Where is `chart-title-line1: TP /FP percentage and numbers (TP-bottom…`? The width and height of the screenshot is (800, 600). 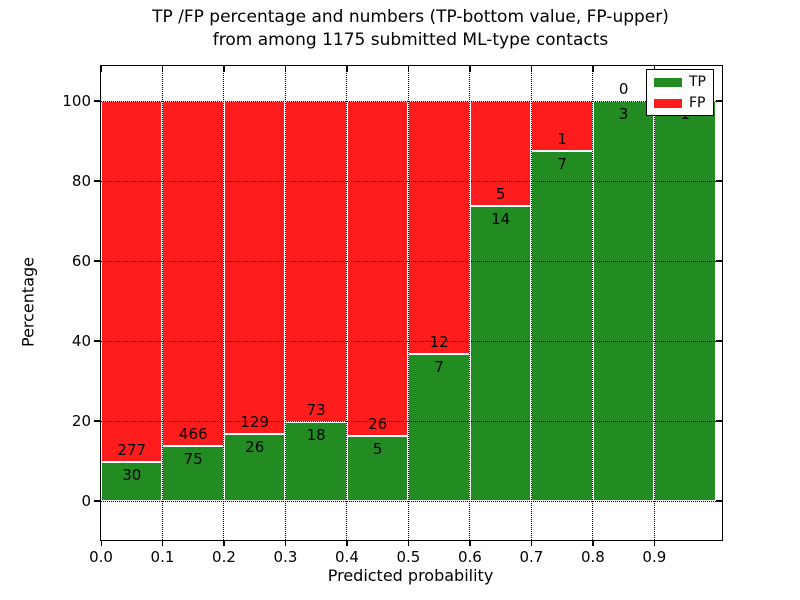
chart-title-line1: TP /FP percentage and numbers (TP-bottom… is located at coordinates (410, 17).